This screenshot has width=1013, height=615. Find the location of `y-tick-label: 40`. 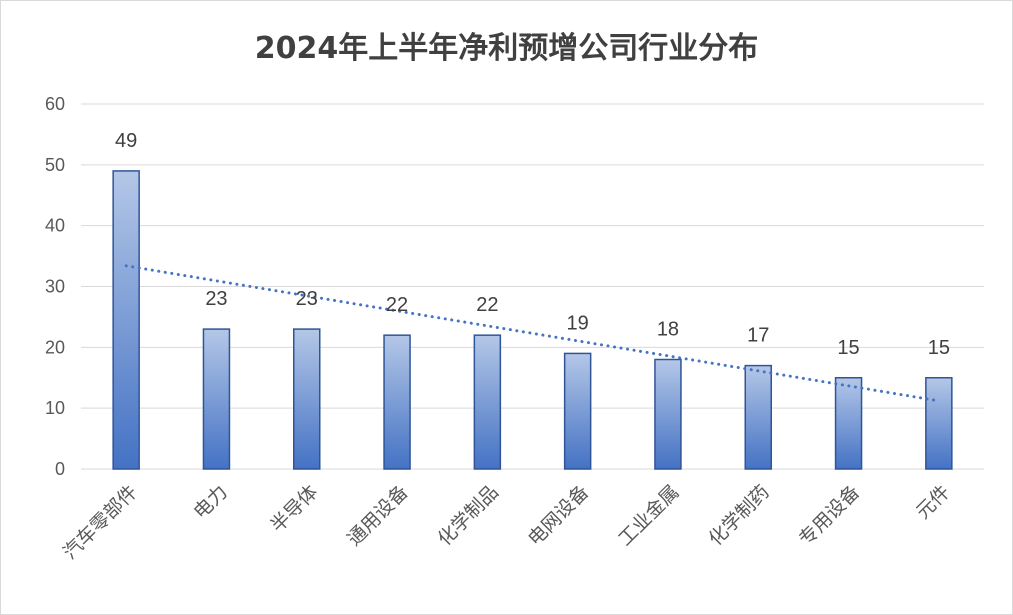

y-tick-label: 40 is located at coordinates (55, 226).